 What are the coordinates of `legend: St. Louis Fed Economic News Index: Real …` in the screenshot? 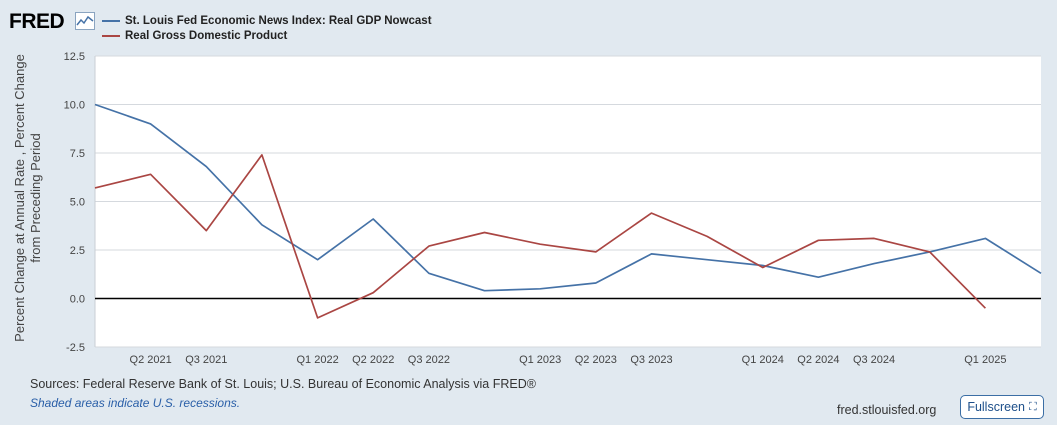 It's located at (267, 28).